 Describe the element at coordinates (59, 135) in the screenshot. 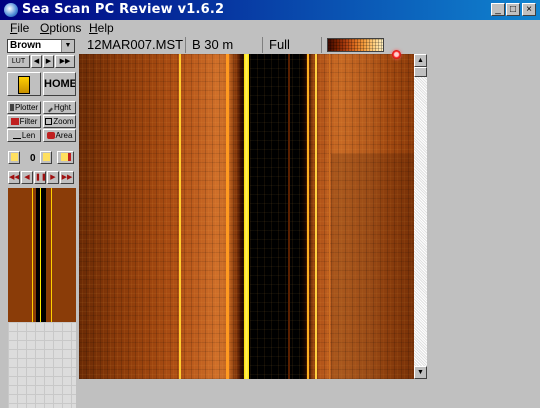

I see `area-button: Area` at that location.